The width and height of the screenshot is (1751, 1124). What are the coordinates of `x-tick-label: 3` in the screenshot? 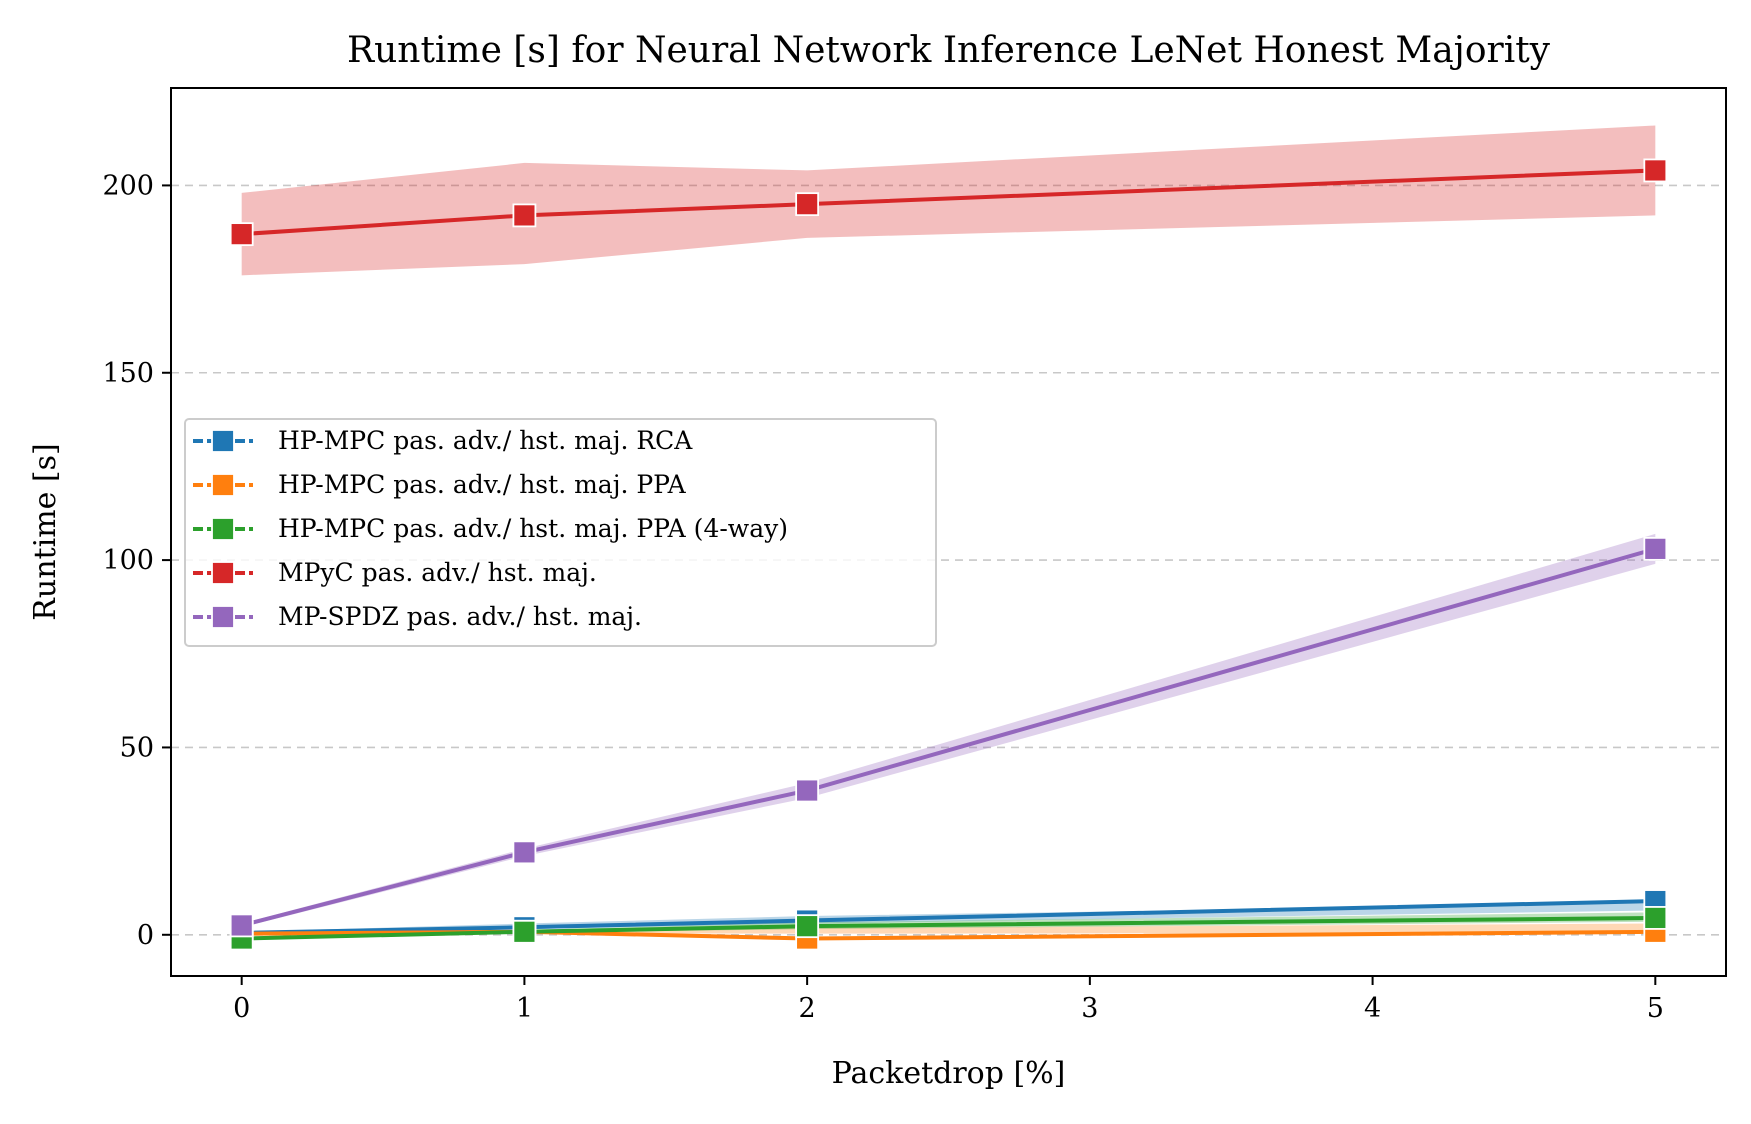 It's located at (1089, 1008).